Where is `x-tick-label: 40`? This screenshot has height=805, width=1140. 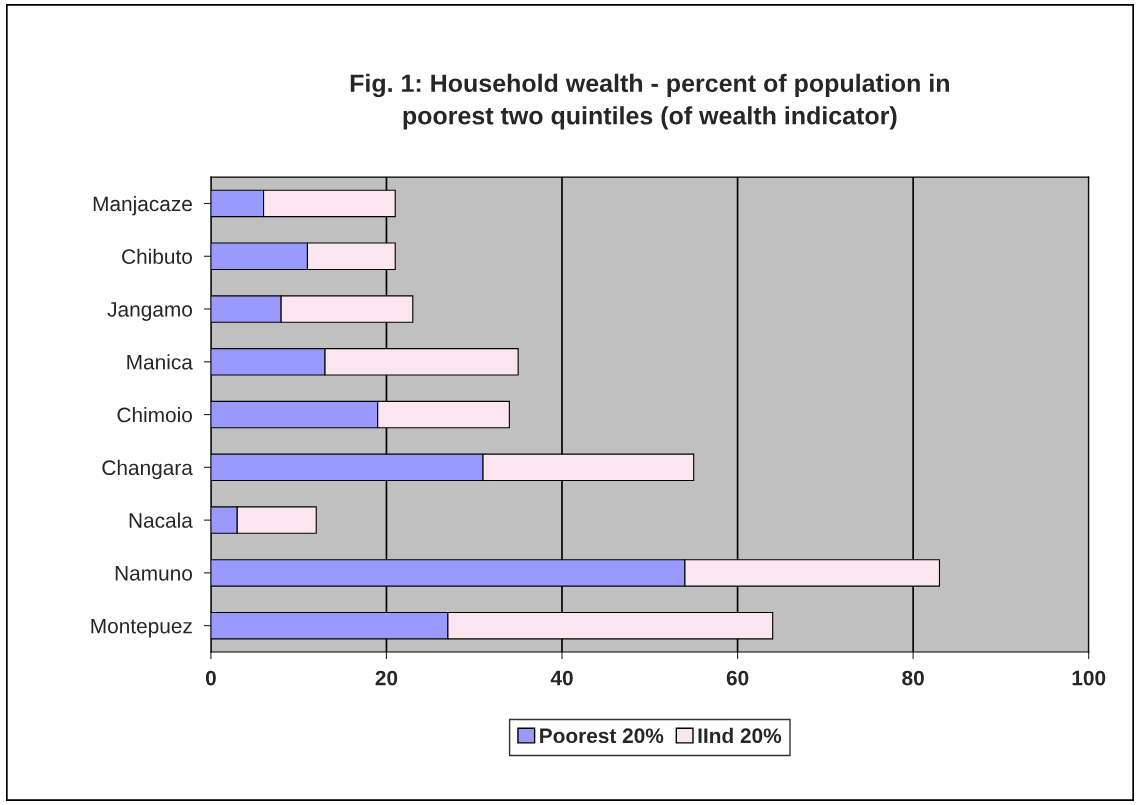 x-tick-label: 40 is located at coordinates (561, 678).